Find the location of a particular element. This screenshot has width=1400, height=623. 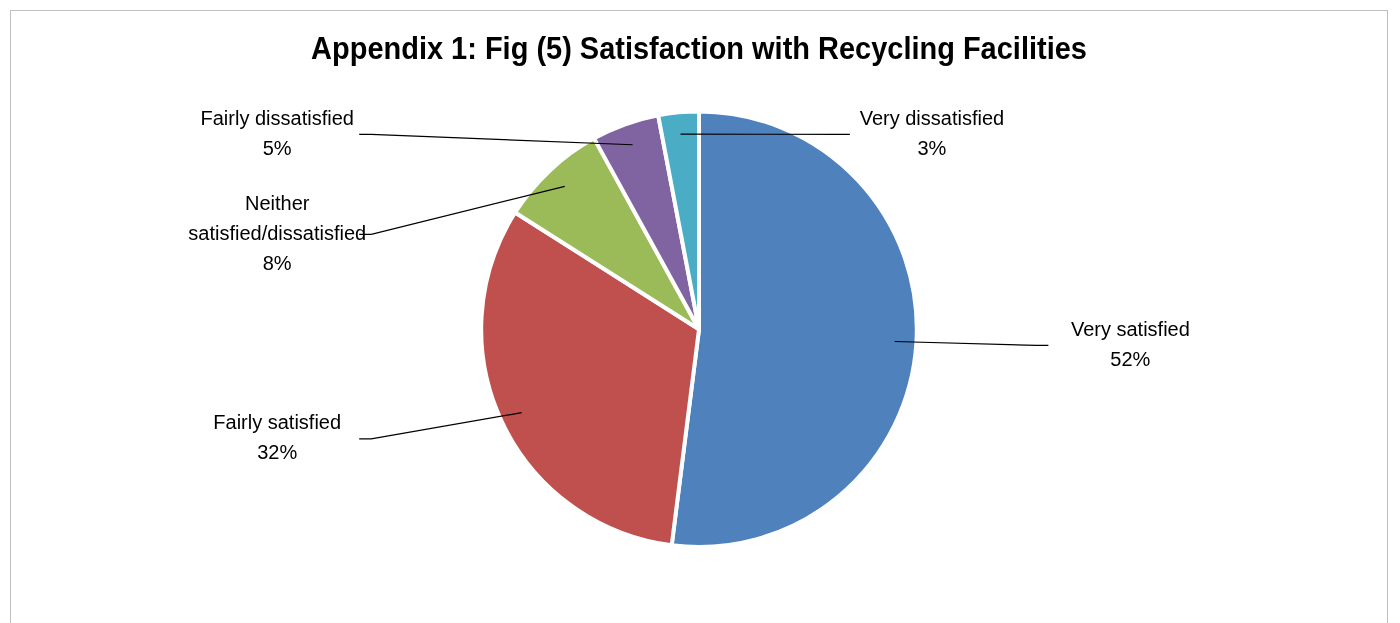

slice-label: Neither satisfied/dissatisfied is located at coordinates (277, 217).